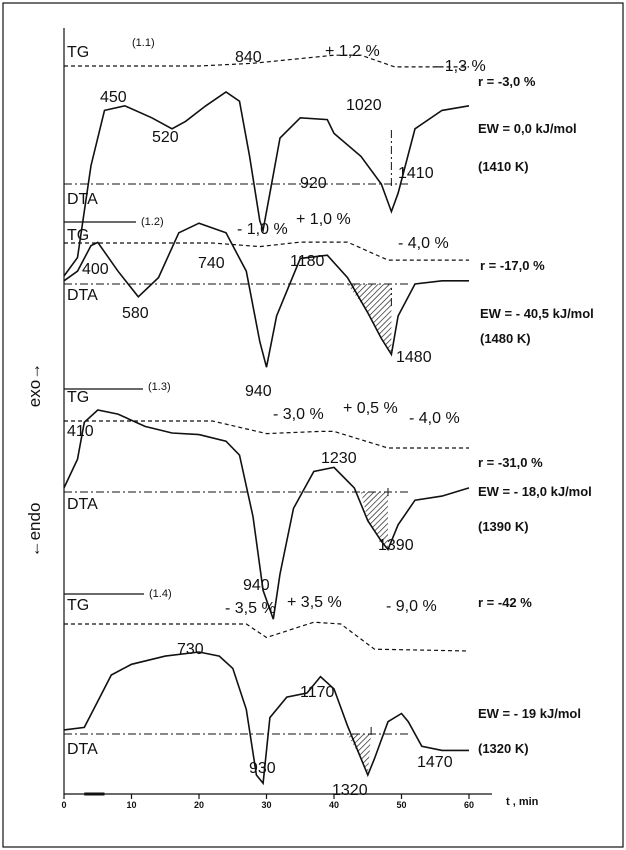  What do you see at coordinates (370, 408) in the screenshot?
I see `tg-annotation: + 0,5 %` at bounding box center [370, 408].